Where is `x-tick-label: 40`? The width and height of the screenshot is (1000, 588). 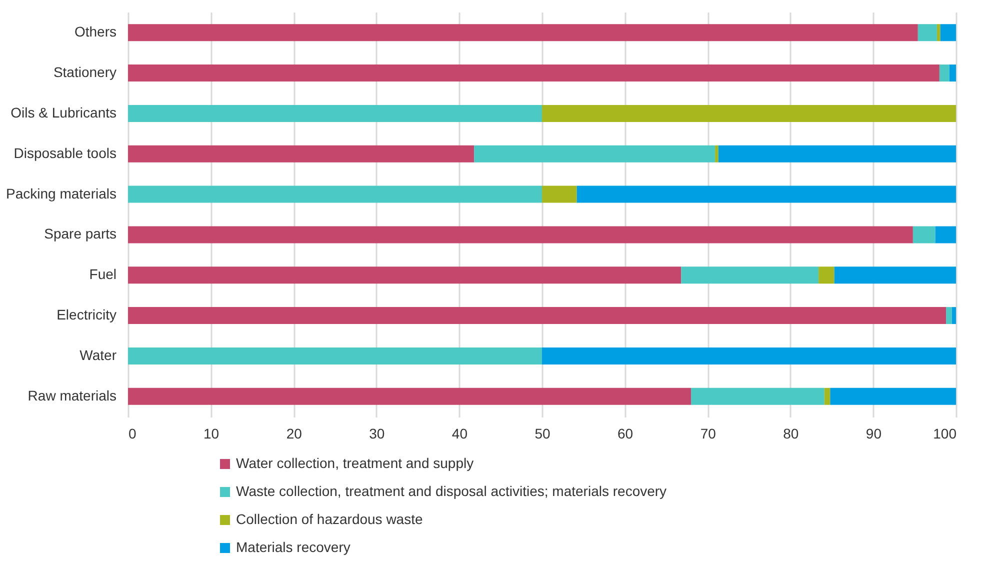
x-tick-label: 40 is located at coordinates (460, 434).